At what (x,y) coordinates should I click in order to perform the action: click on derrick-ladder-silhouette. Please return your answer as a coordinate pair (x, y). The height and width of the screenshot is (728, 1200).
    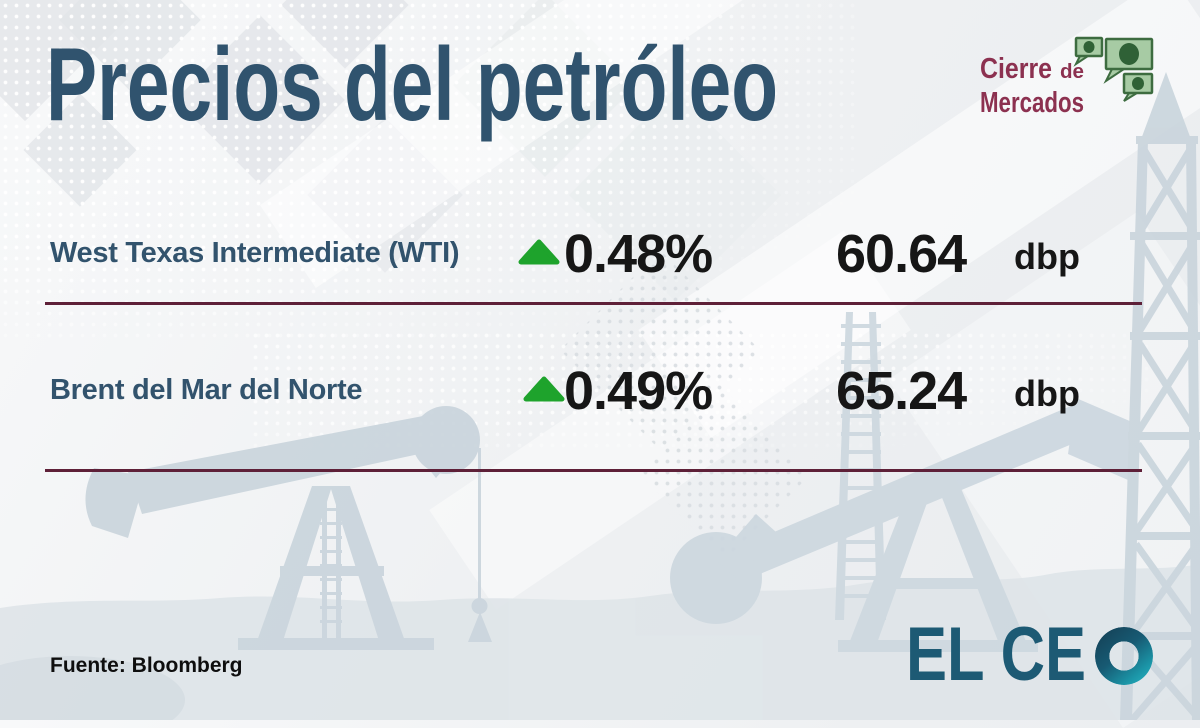
    Looking at the image, I should click on (860, 466).